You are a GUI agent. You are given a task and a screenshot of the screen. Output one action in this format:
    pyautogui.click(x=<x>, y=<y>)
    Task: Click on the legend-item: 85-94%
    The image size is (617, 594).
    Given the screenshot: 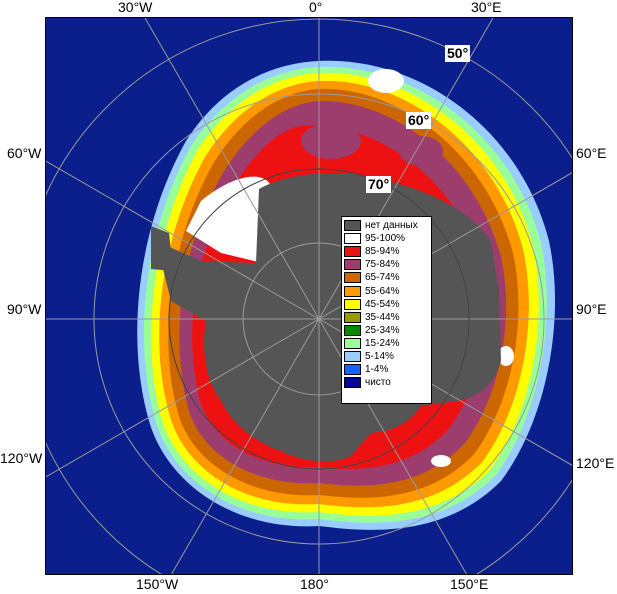 What is the action you would take?
    pyautogui.click(x=386, y=251)
    